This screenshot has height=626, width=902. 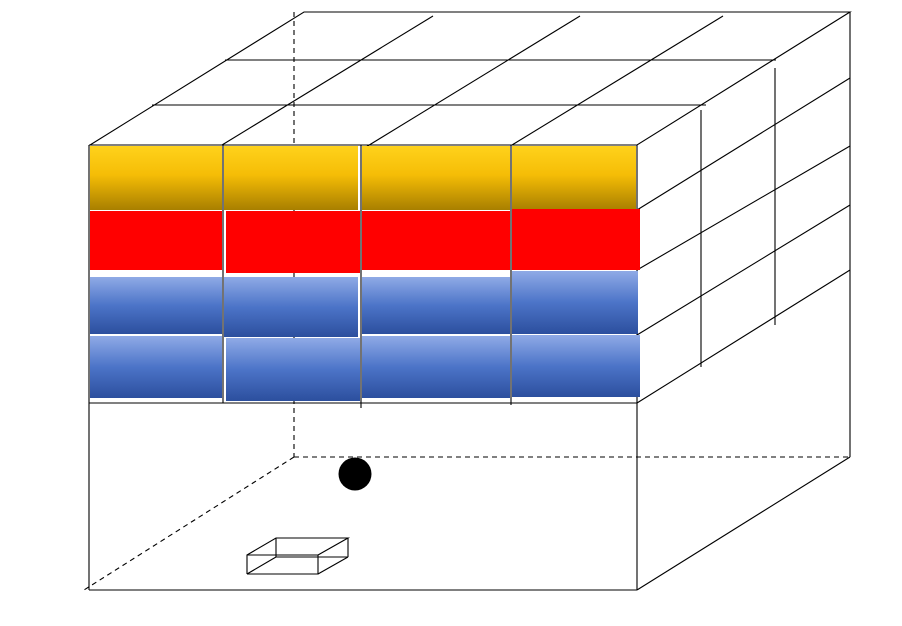 What do you see at coordinates (333, 565) in the screenshot?
I see `small-box-right-bottom-edge` at bounding box center [333, 565].